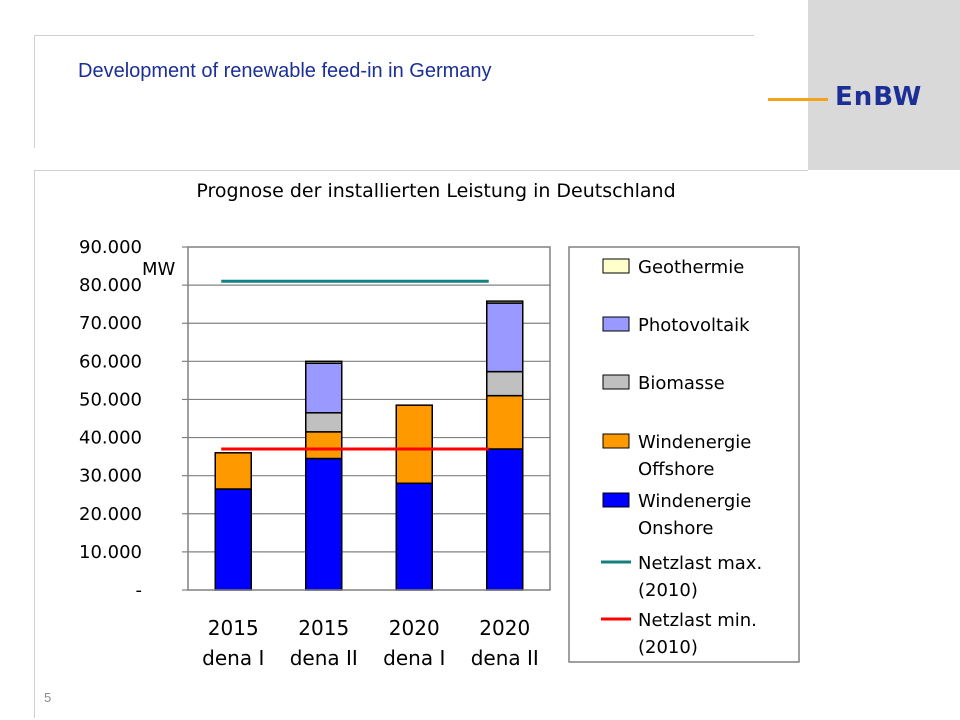 This screenshot has height=720, width=960. What do you see at coordinates (159, 269) in the screenshot?
I see `y-unit-label: MW` at bounding box center [159, 269].